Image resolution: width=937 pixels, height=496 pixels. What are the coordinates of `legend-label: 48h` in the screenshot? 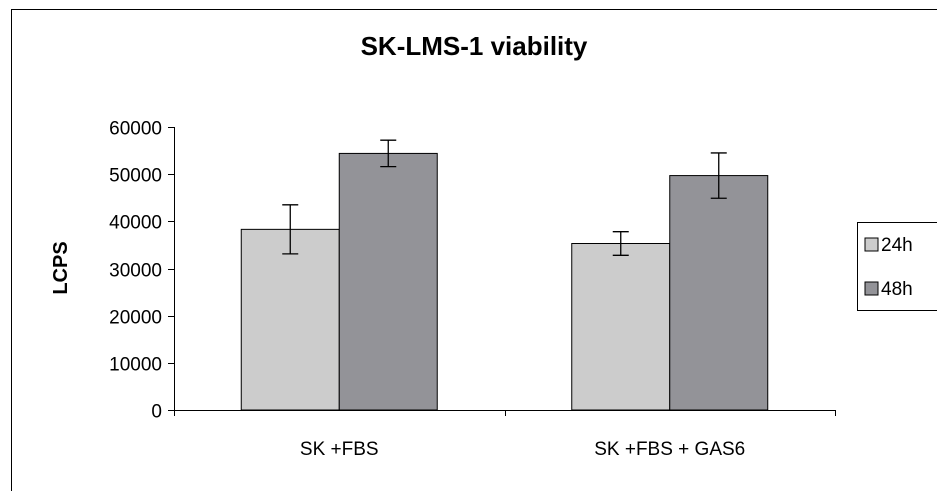 It's located at (897, 289).